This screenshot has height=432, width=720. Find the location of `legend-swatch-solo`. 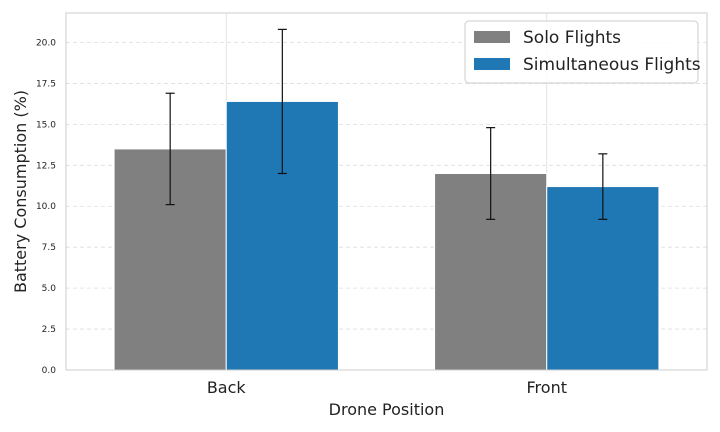

legend-swatch-solo is located at coordinates (492, 37).